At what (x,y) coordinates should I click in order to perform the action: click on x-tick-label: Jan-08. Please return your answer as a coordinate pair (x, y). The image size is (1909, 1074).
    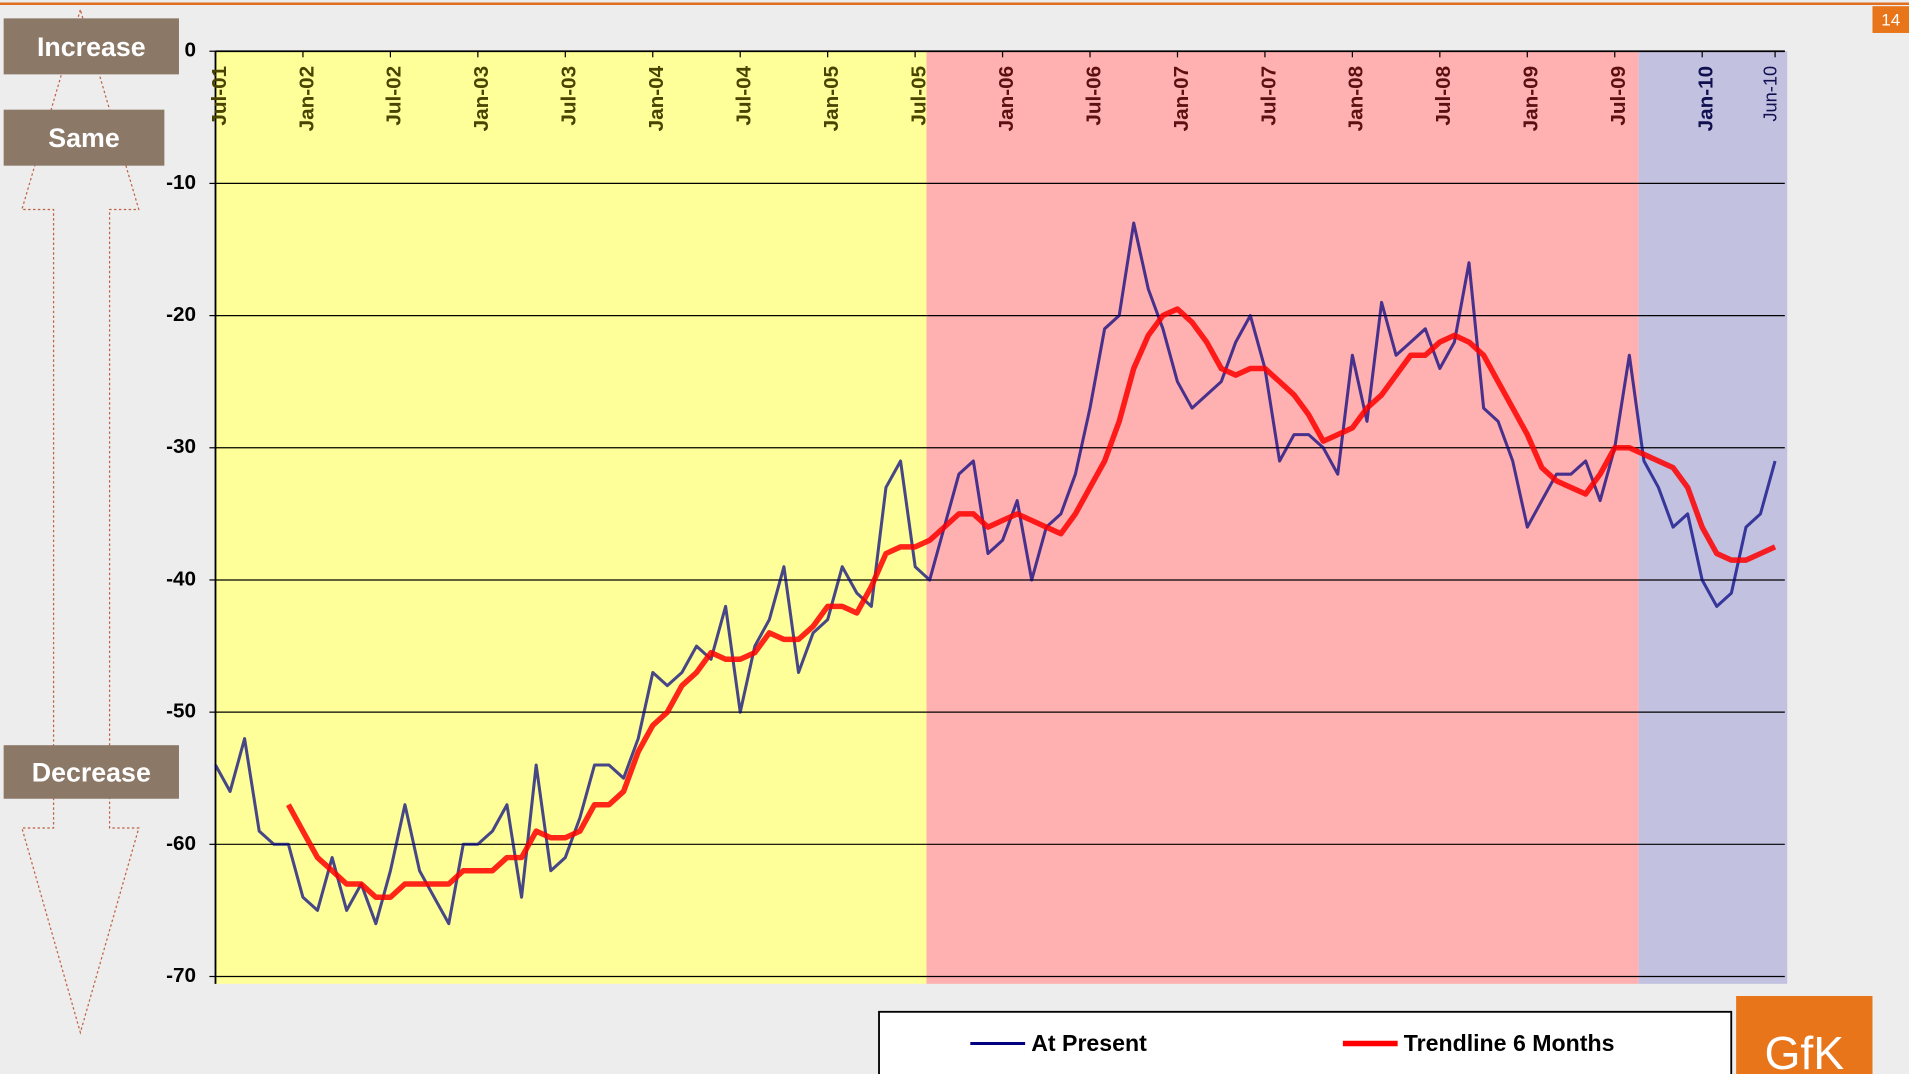
    Looking at the image, I should click on (1356, 99).